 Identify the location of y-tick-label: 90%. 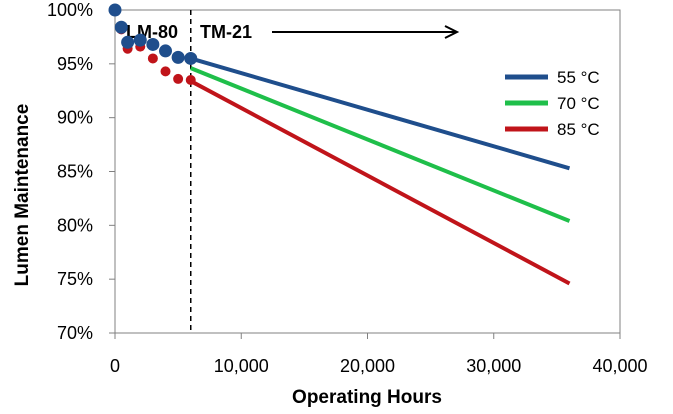
(75, 118).